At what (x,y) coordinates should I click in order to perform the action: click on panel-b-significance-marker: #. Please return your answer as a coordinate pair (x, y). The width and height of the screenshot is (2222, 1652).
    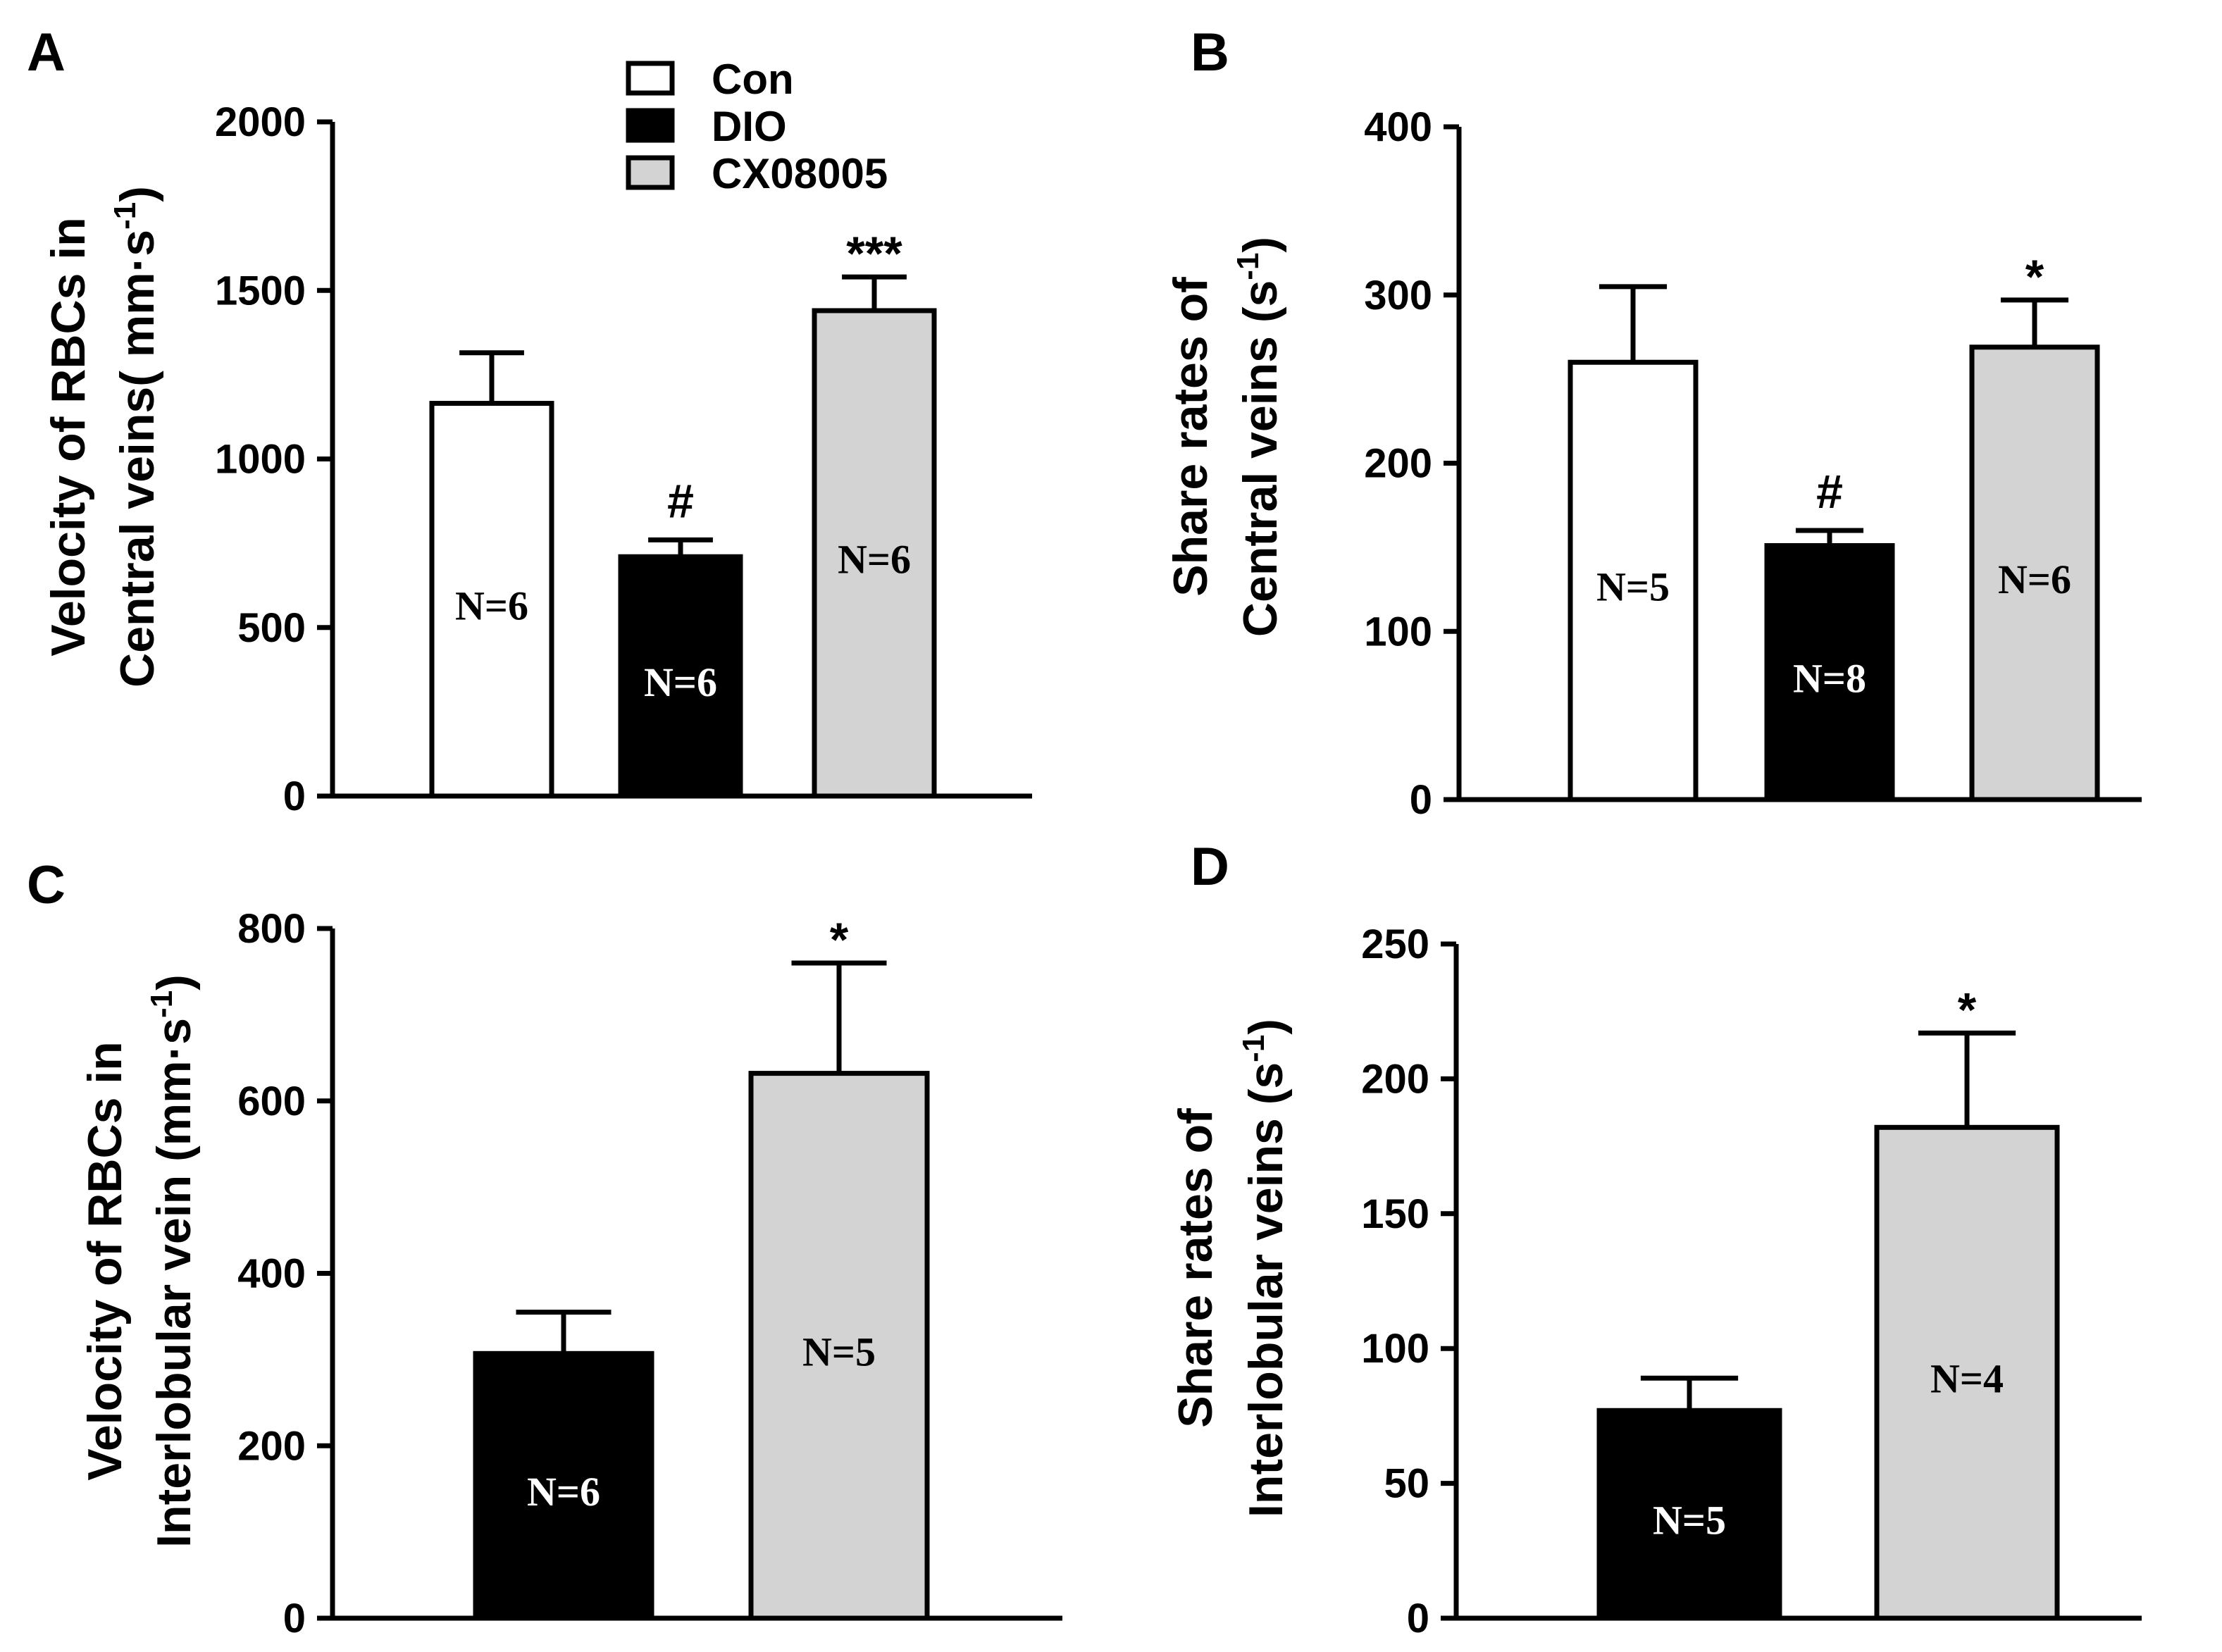
    Looking at the image, I should click on (1829, 491).